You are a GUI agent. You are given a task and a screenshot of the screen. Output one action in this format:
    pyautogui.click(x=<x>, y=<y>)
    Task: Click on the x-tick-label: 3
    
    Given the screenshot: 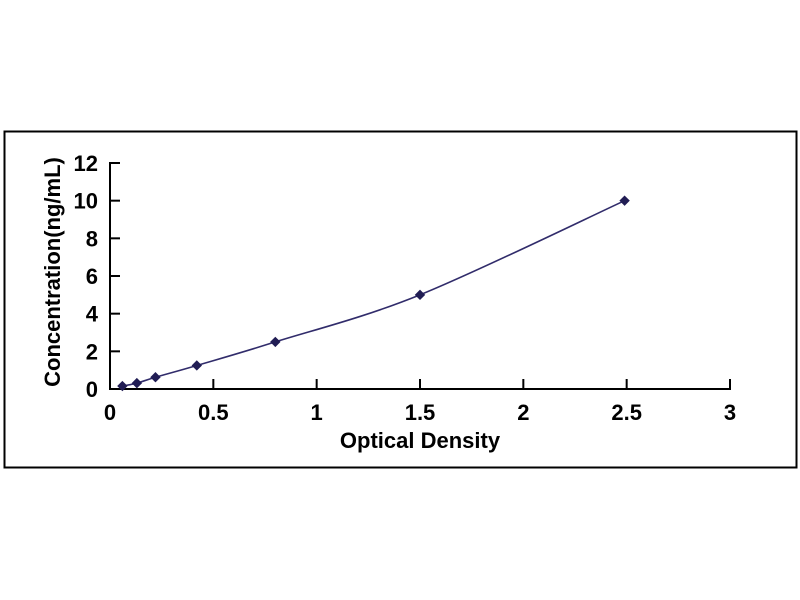 What is the action you would take?
    pyautogui.click(x=730, y=412)
    